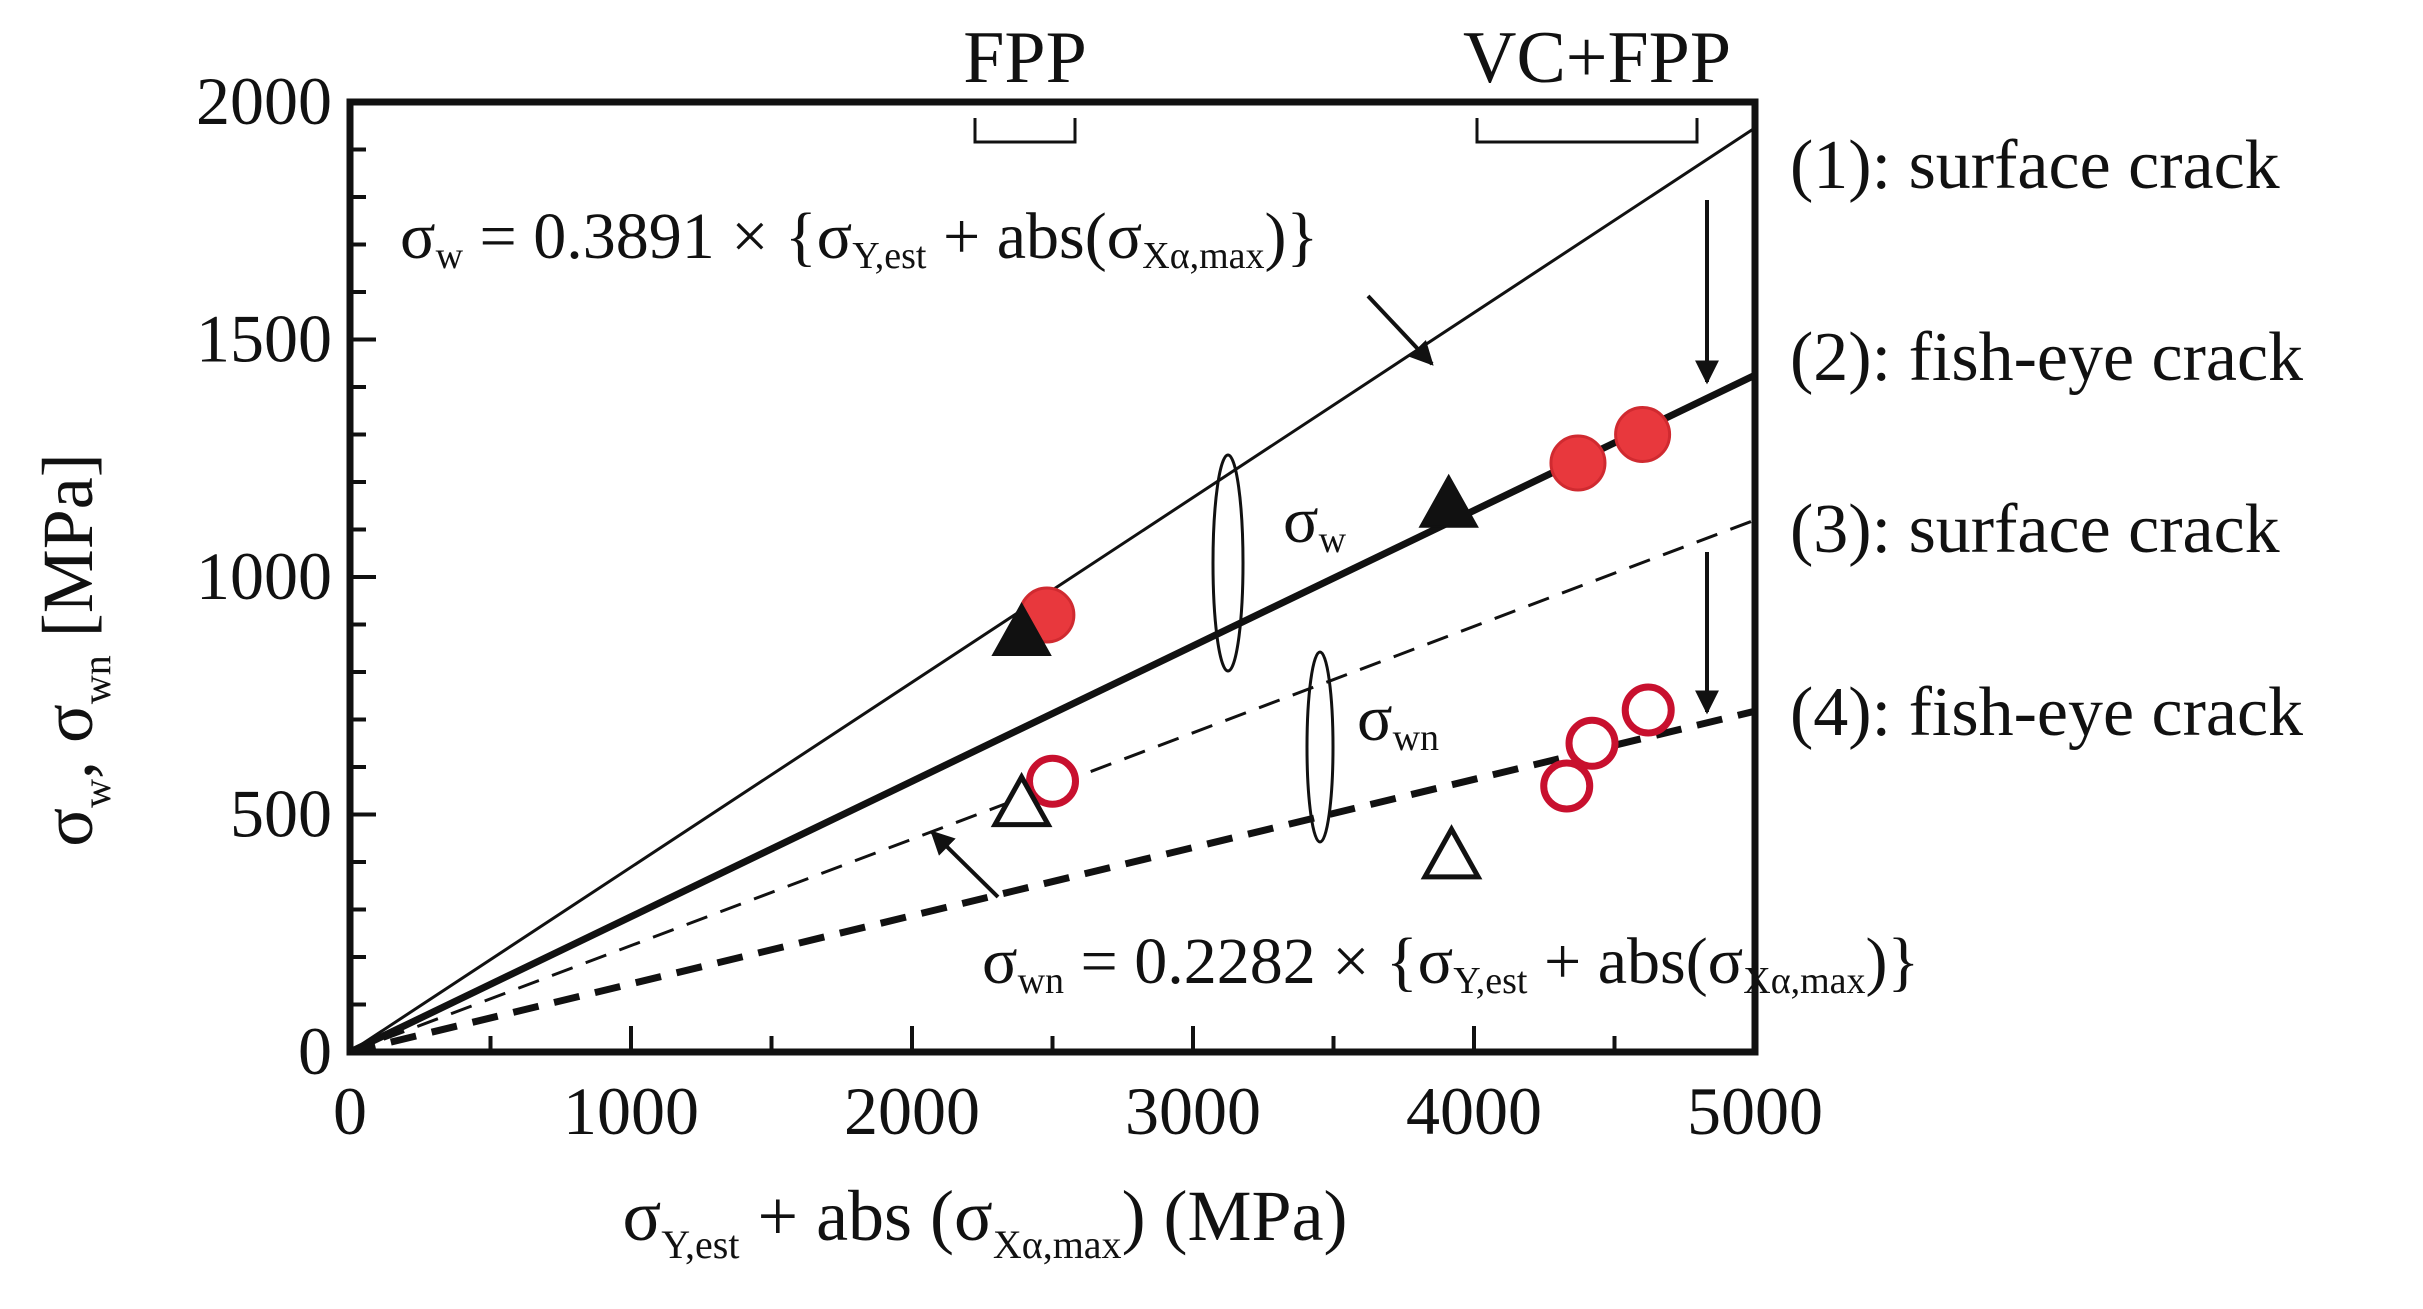  I want to click on group-labels: FPP VC+FPP, so click(1347, 80).